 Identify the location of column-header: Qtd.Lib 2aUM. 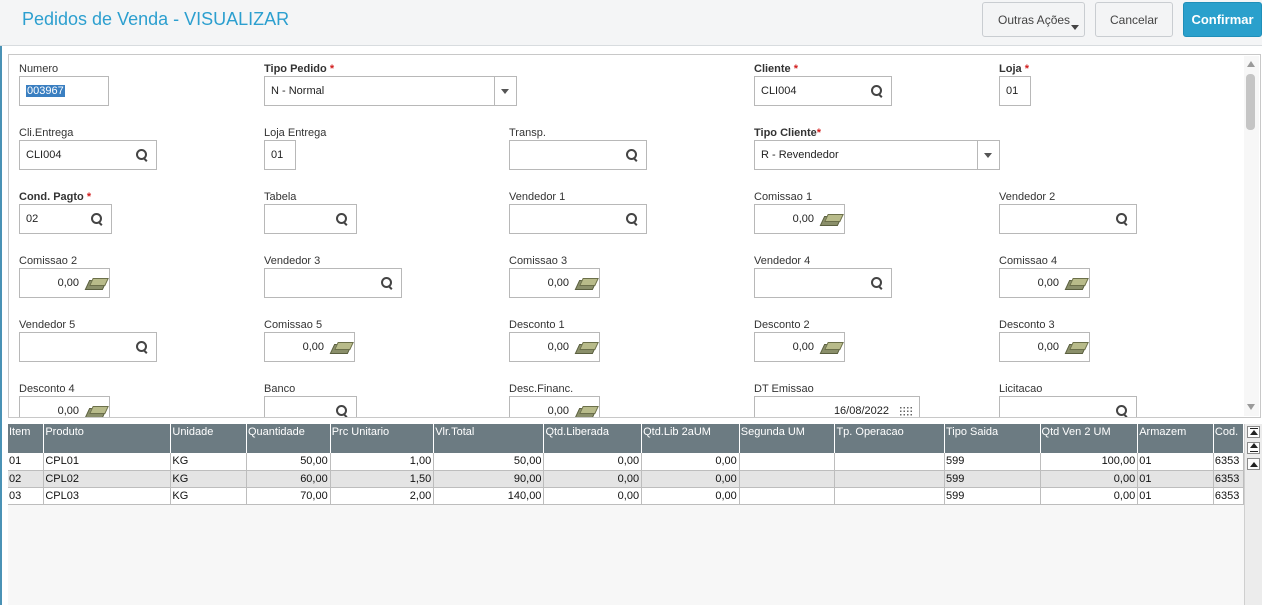
(690, 438).